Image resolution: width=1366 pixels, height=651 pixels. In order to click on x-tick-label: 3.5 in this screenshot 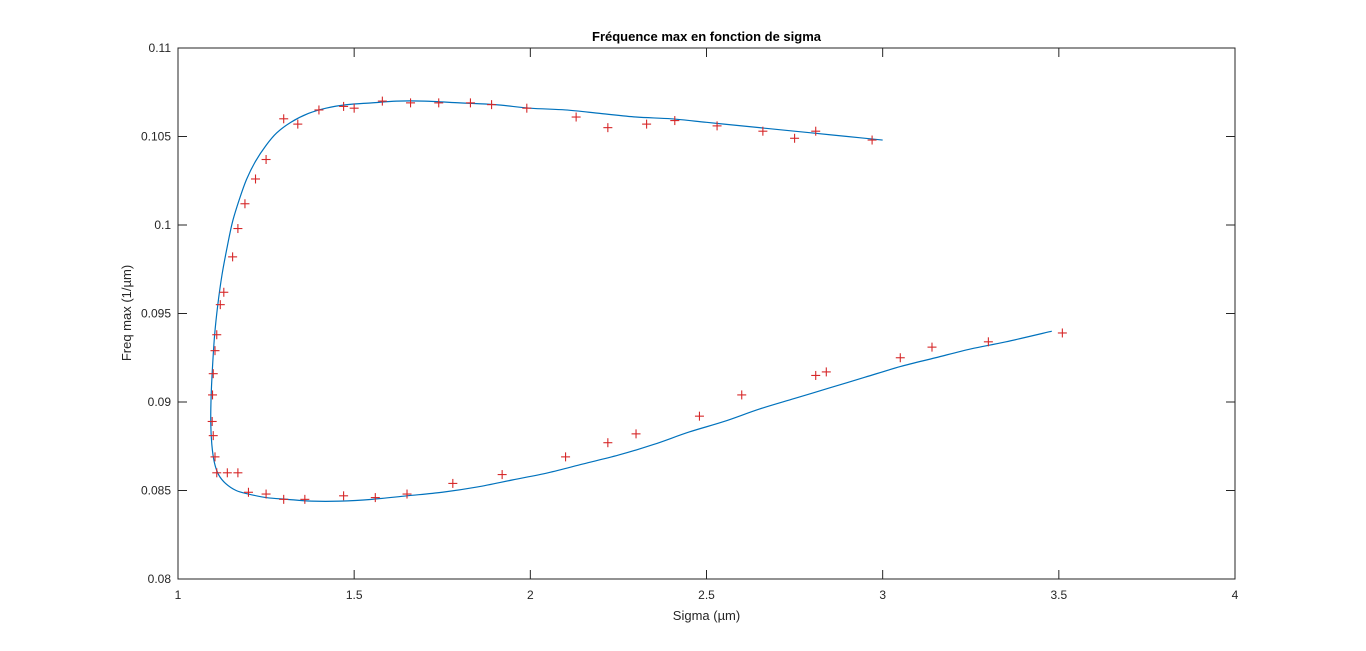, I will do `click(1058, 595)`.